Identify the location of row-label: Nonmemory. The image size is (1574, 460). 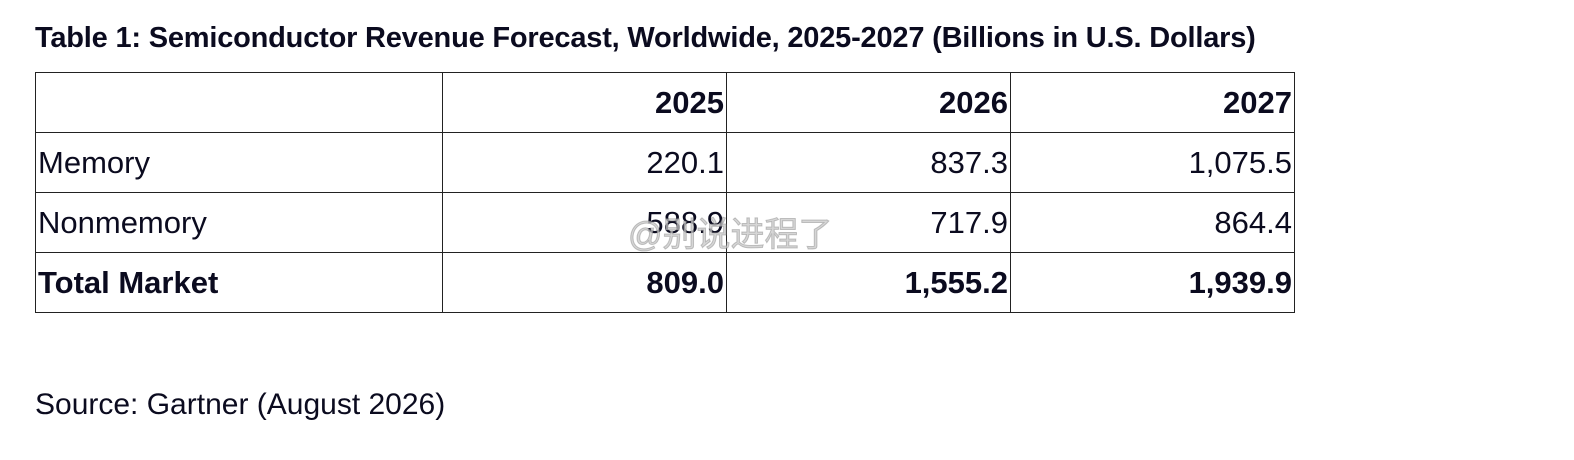
(239, 222).